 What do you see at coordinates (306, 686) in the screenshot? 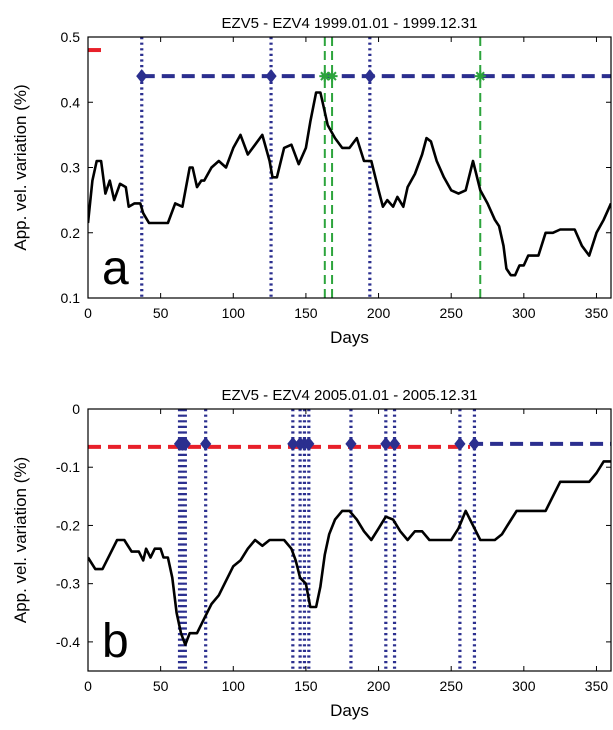
I see `x-tick-label-b-3: 150` at bounding box center [306, 686].